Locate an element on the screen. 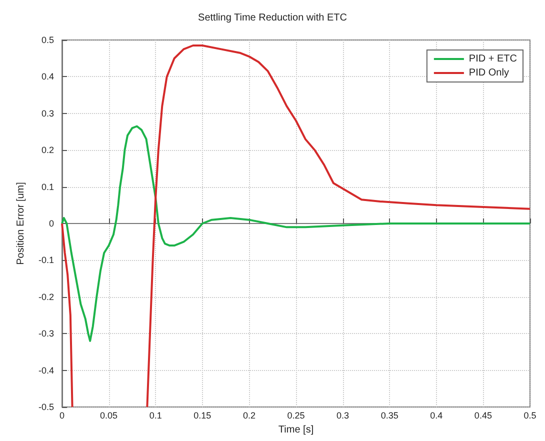 The image size is (545, 441). y-tick-label: -0.4 is located at coordinates (46, 370).